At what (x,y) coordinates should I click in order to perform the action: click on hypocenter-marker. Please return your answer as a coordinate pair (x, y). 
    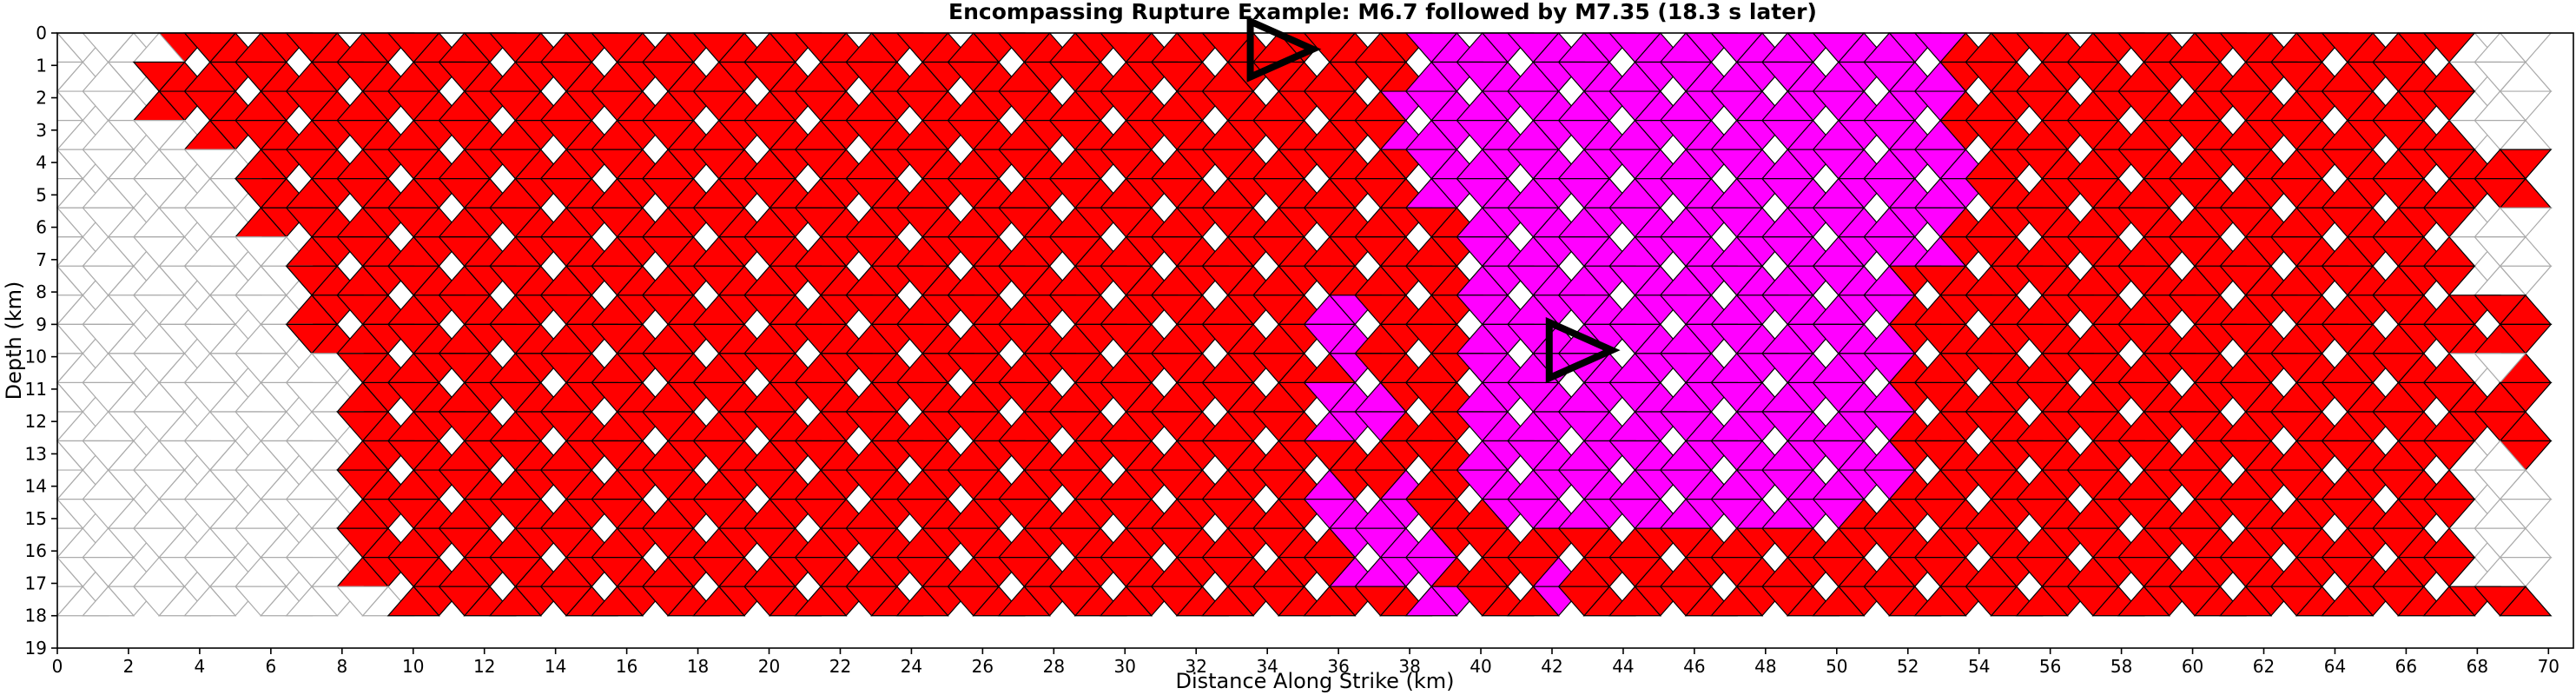
    Looking at the image, I should click on (1284, 49).